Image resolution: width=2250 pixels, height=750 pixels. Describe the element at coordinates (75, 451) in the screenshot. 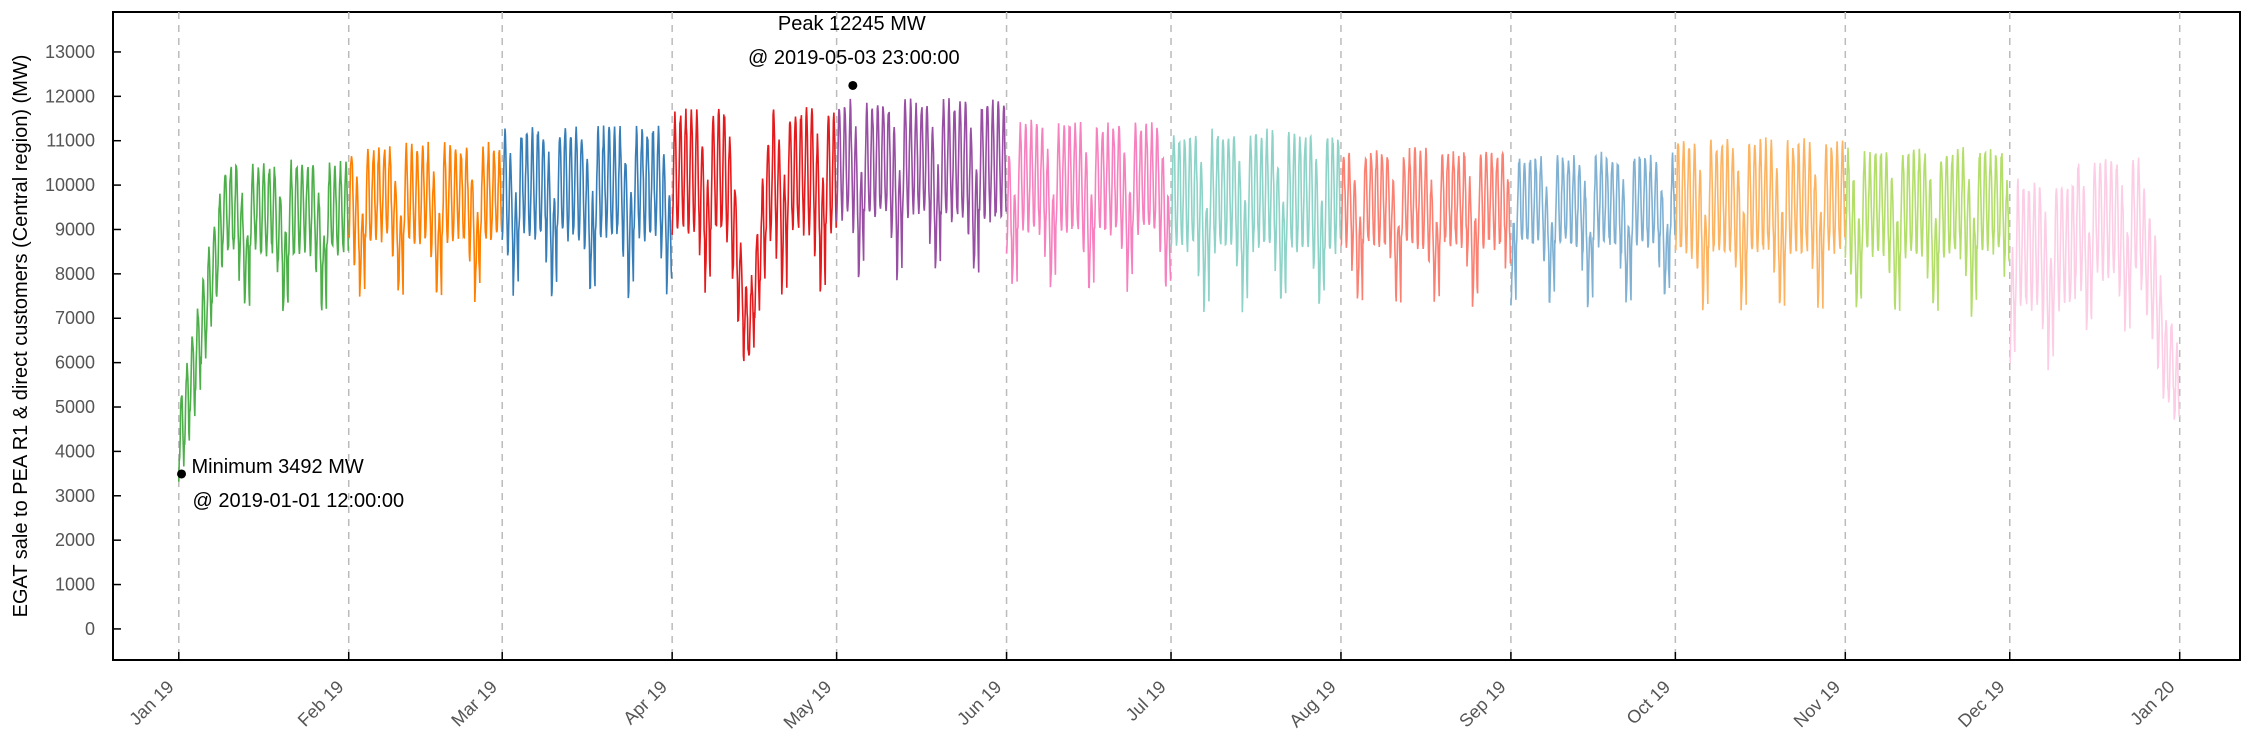

I see `y-tick-label: 4000` at that location.